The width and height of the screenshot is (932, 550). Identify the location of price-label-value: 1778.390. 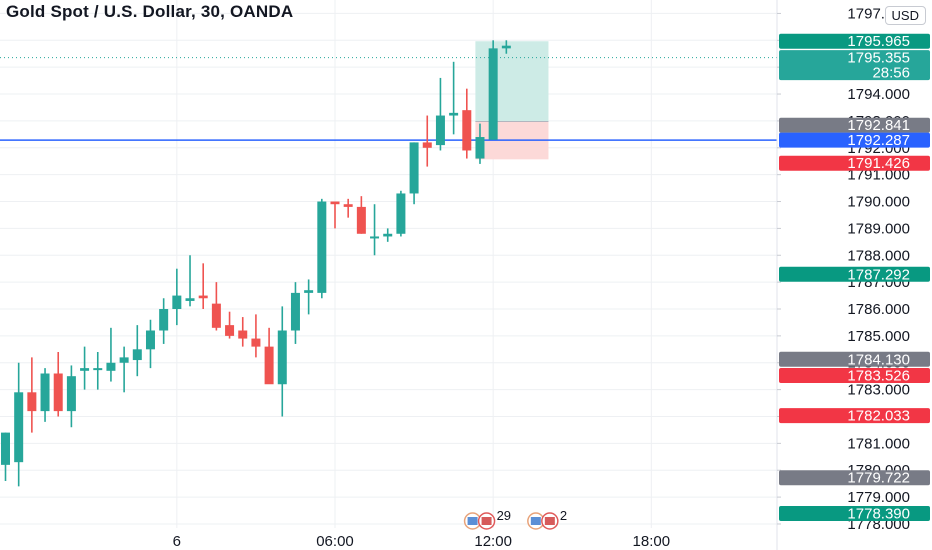
(878, 513).